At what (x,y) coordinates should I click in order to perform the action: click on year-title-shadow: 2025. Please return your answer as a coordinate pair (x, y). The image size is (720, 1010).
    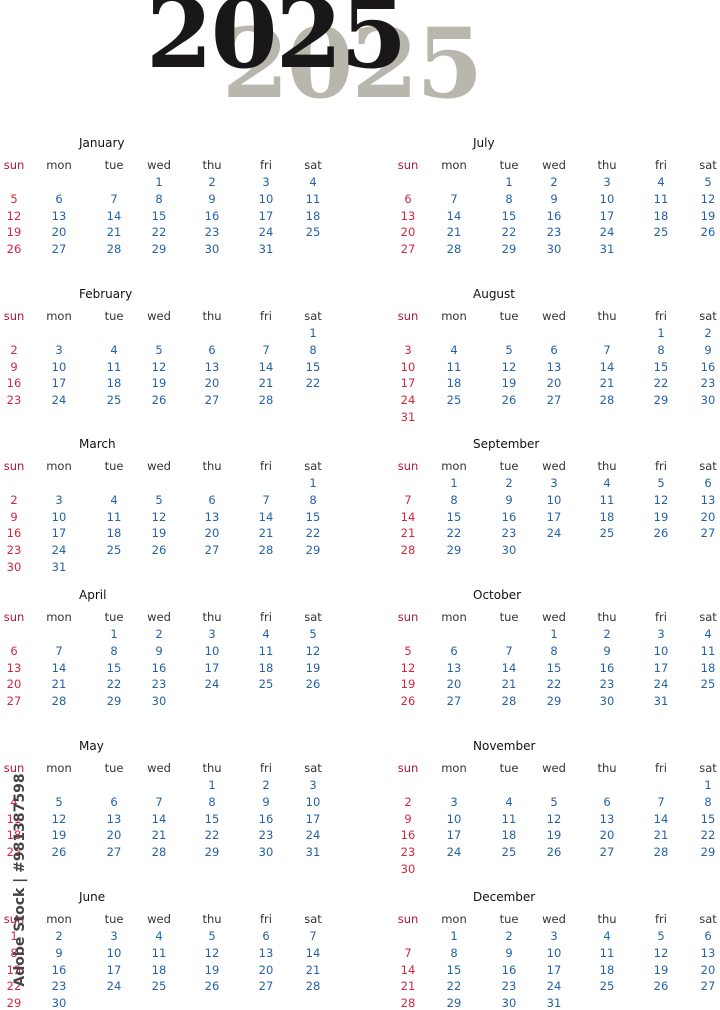
    Looking at the image, I should click on (352, 63).